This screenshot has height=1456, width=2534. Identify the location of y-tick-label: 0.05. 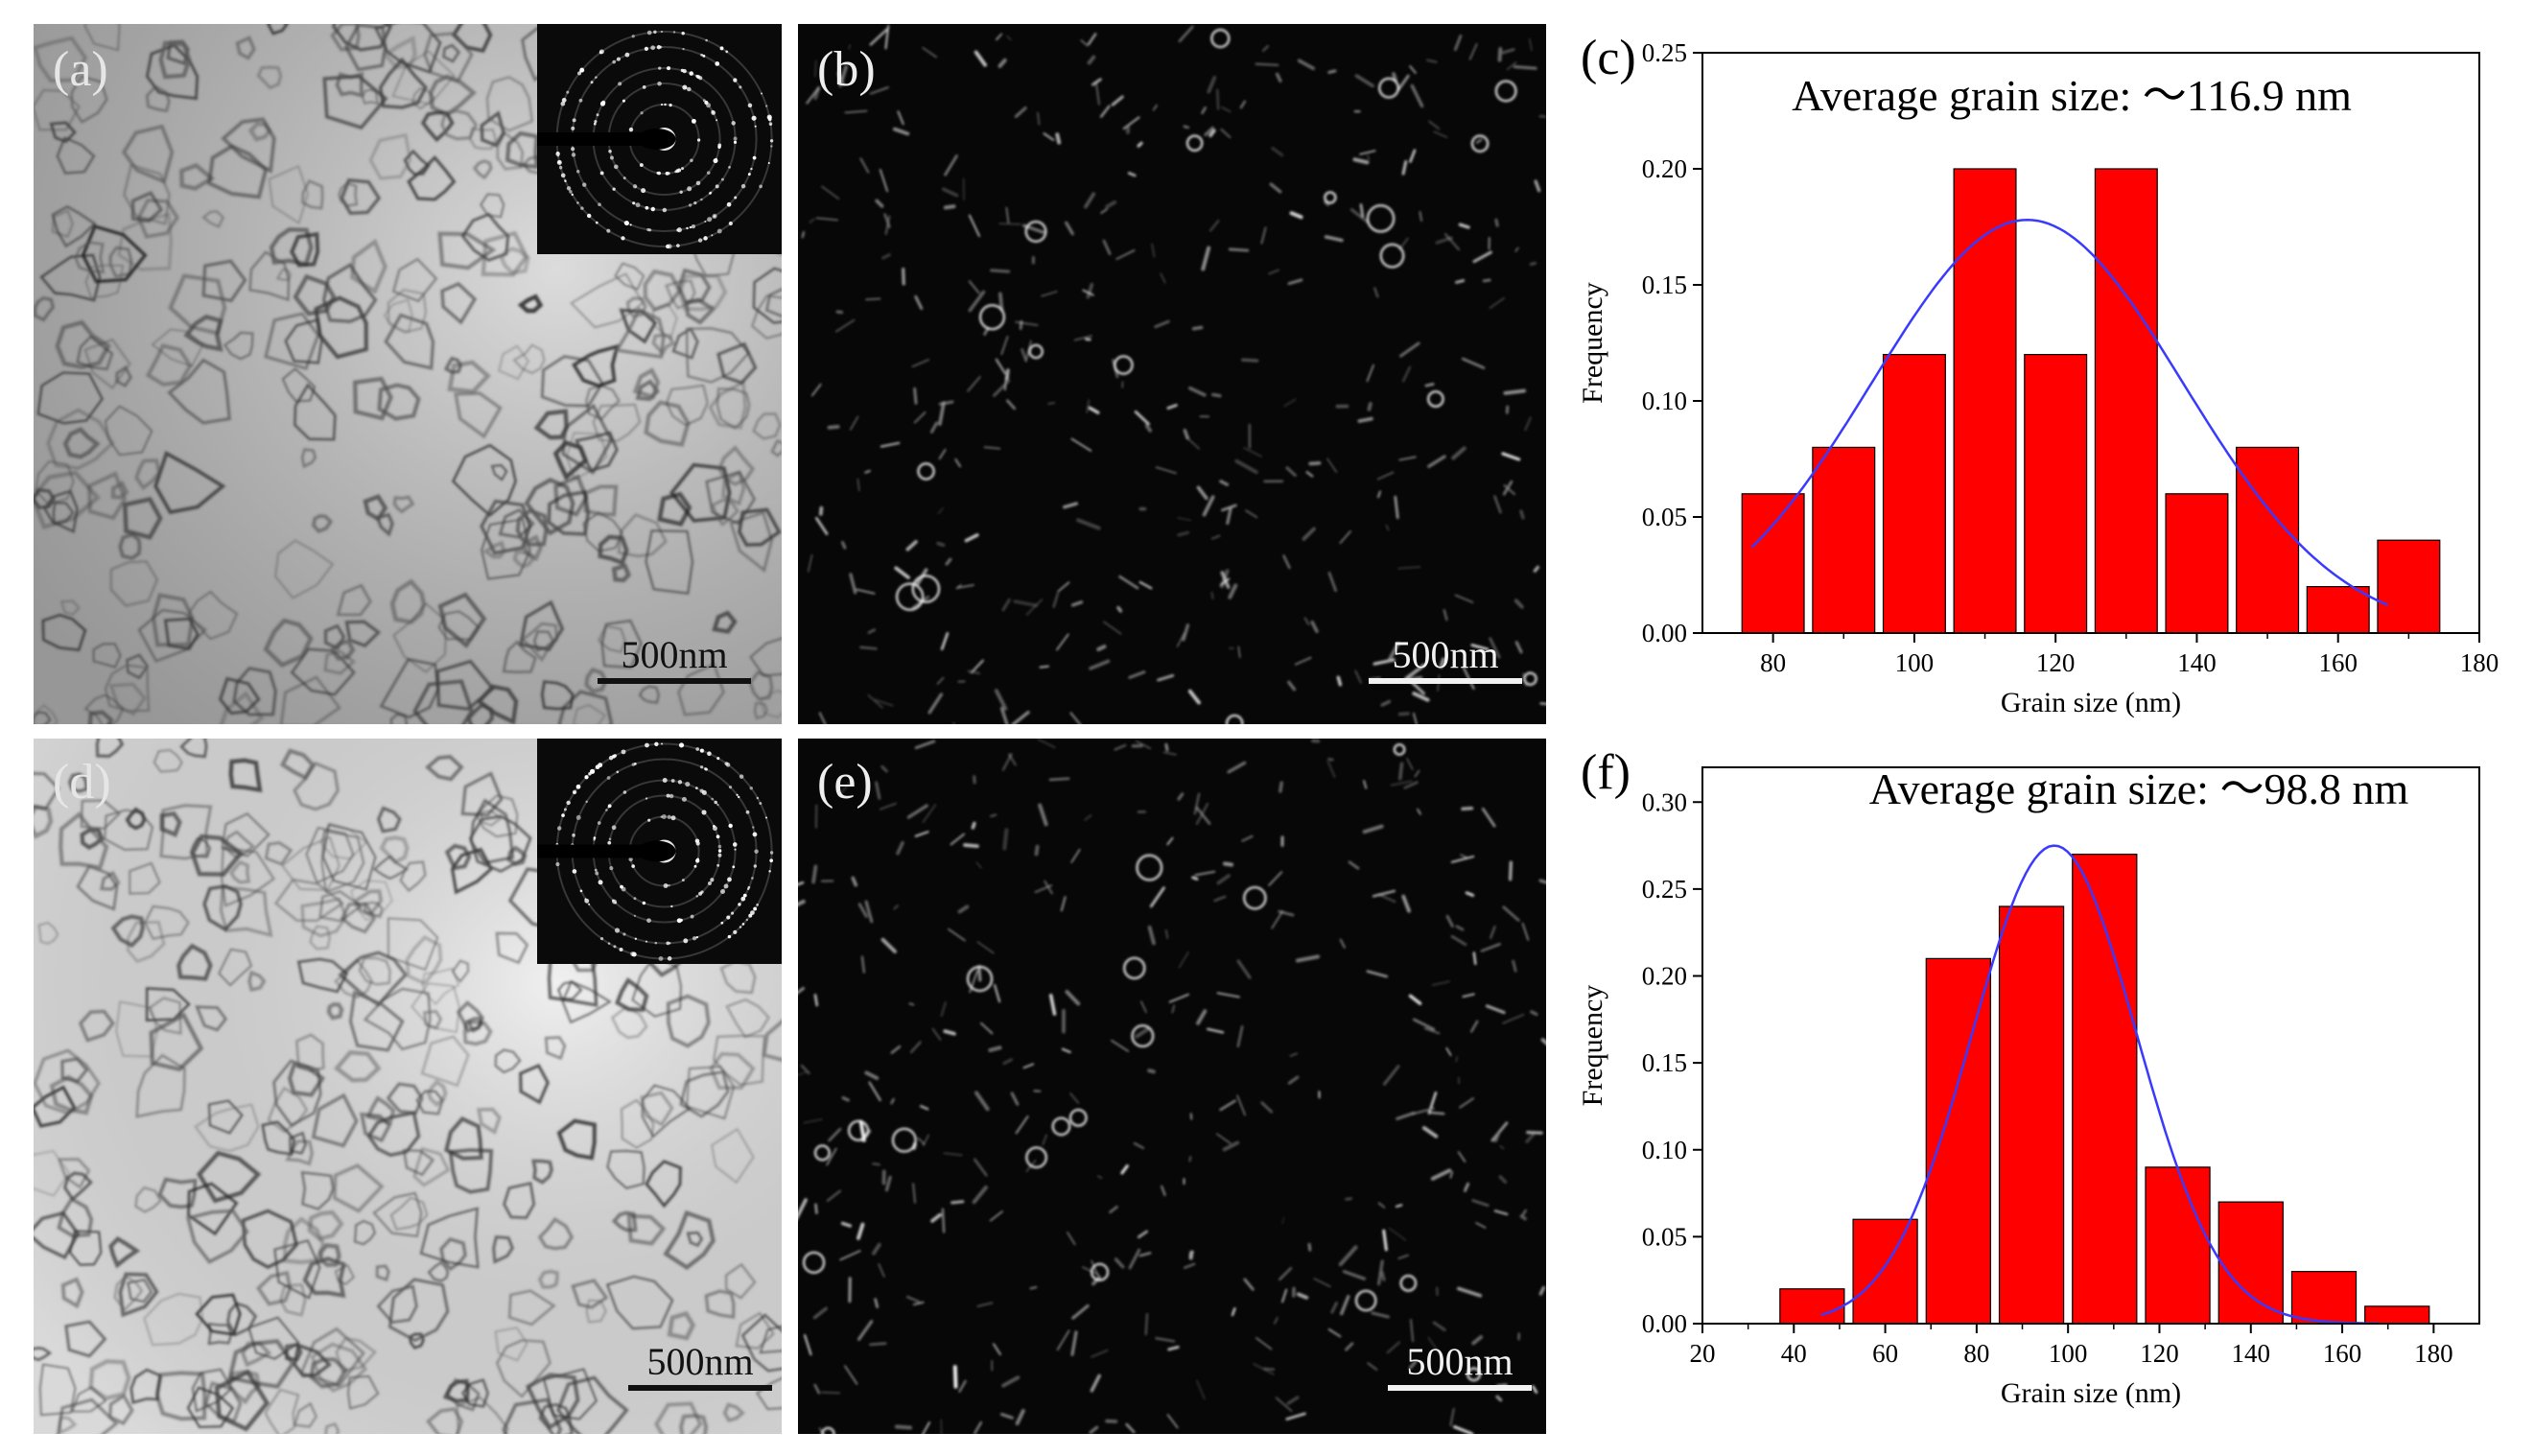
(1665, 517).